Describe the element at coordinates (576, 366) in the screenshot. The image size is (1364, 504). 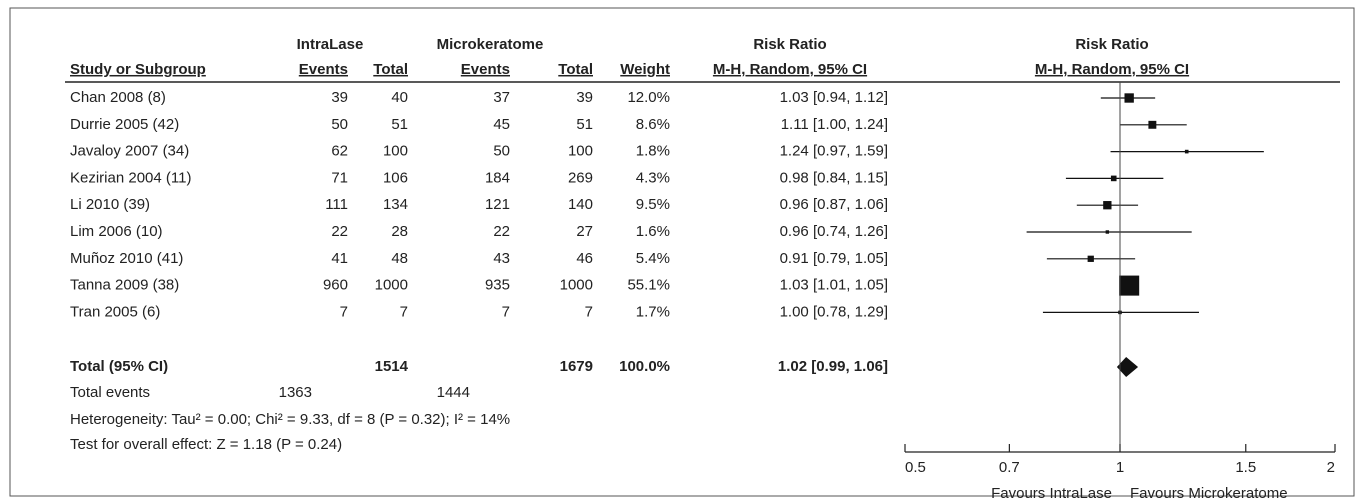
I see `total: 1679` at that location.